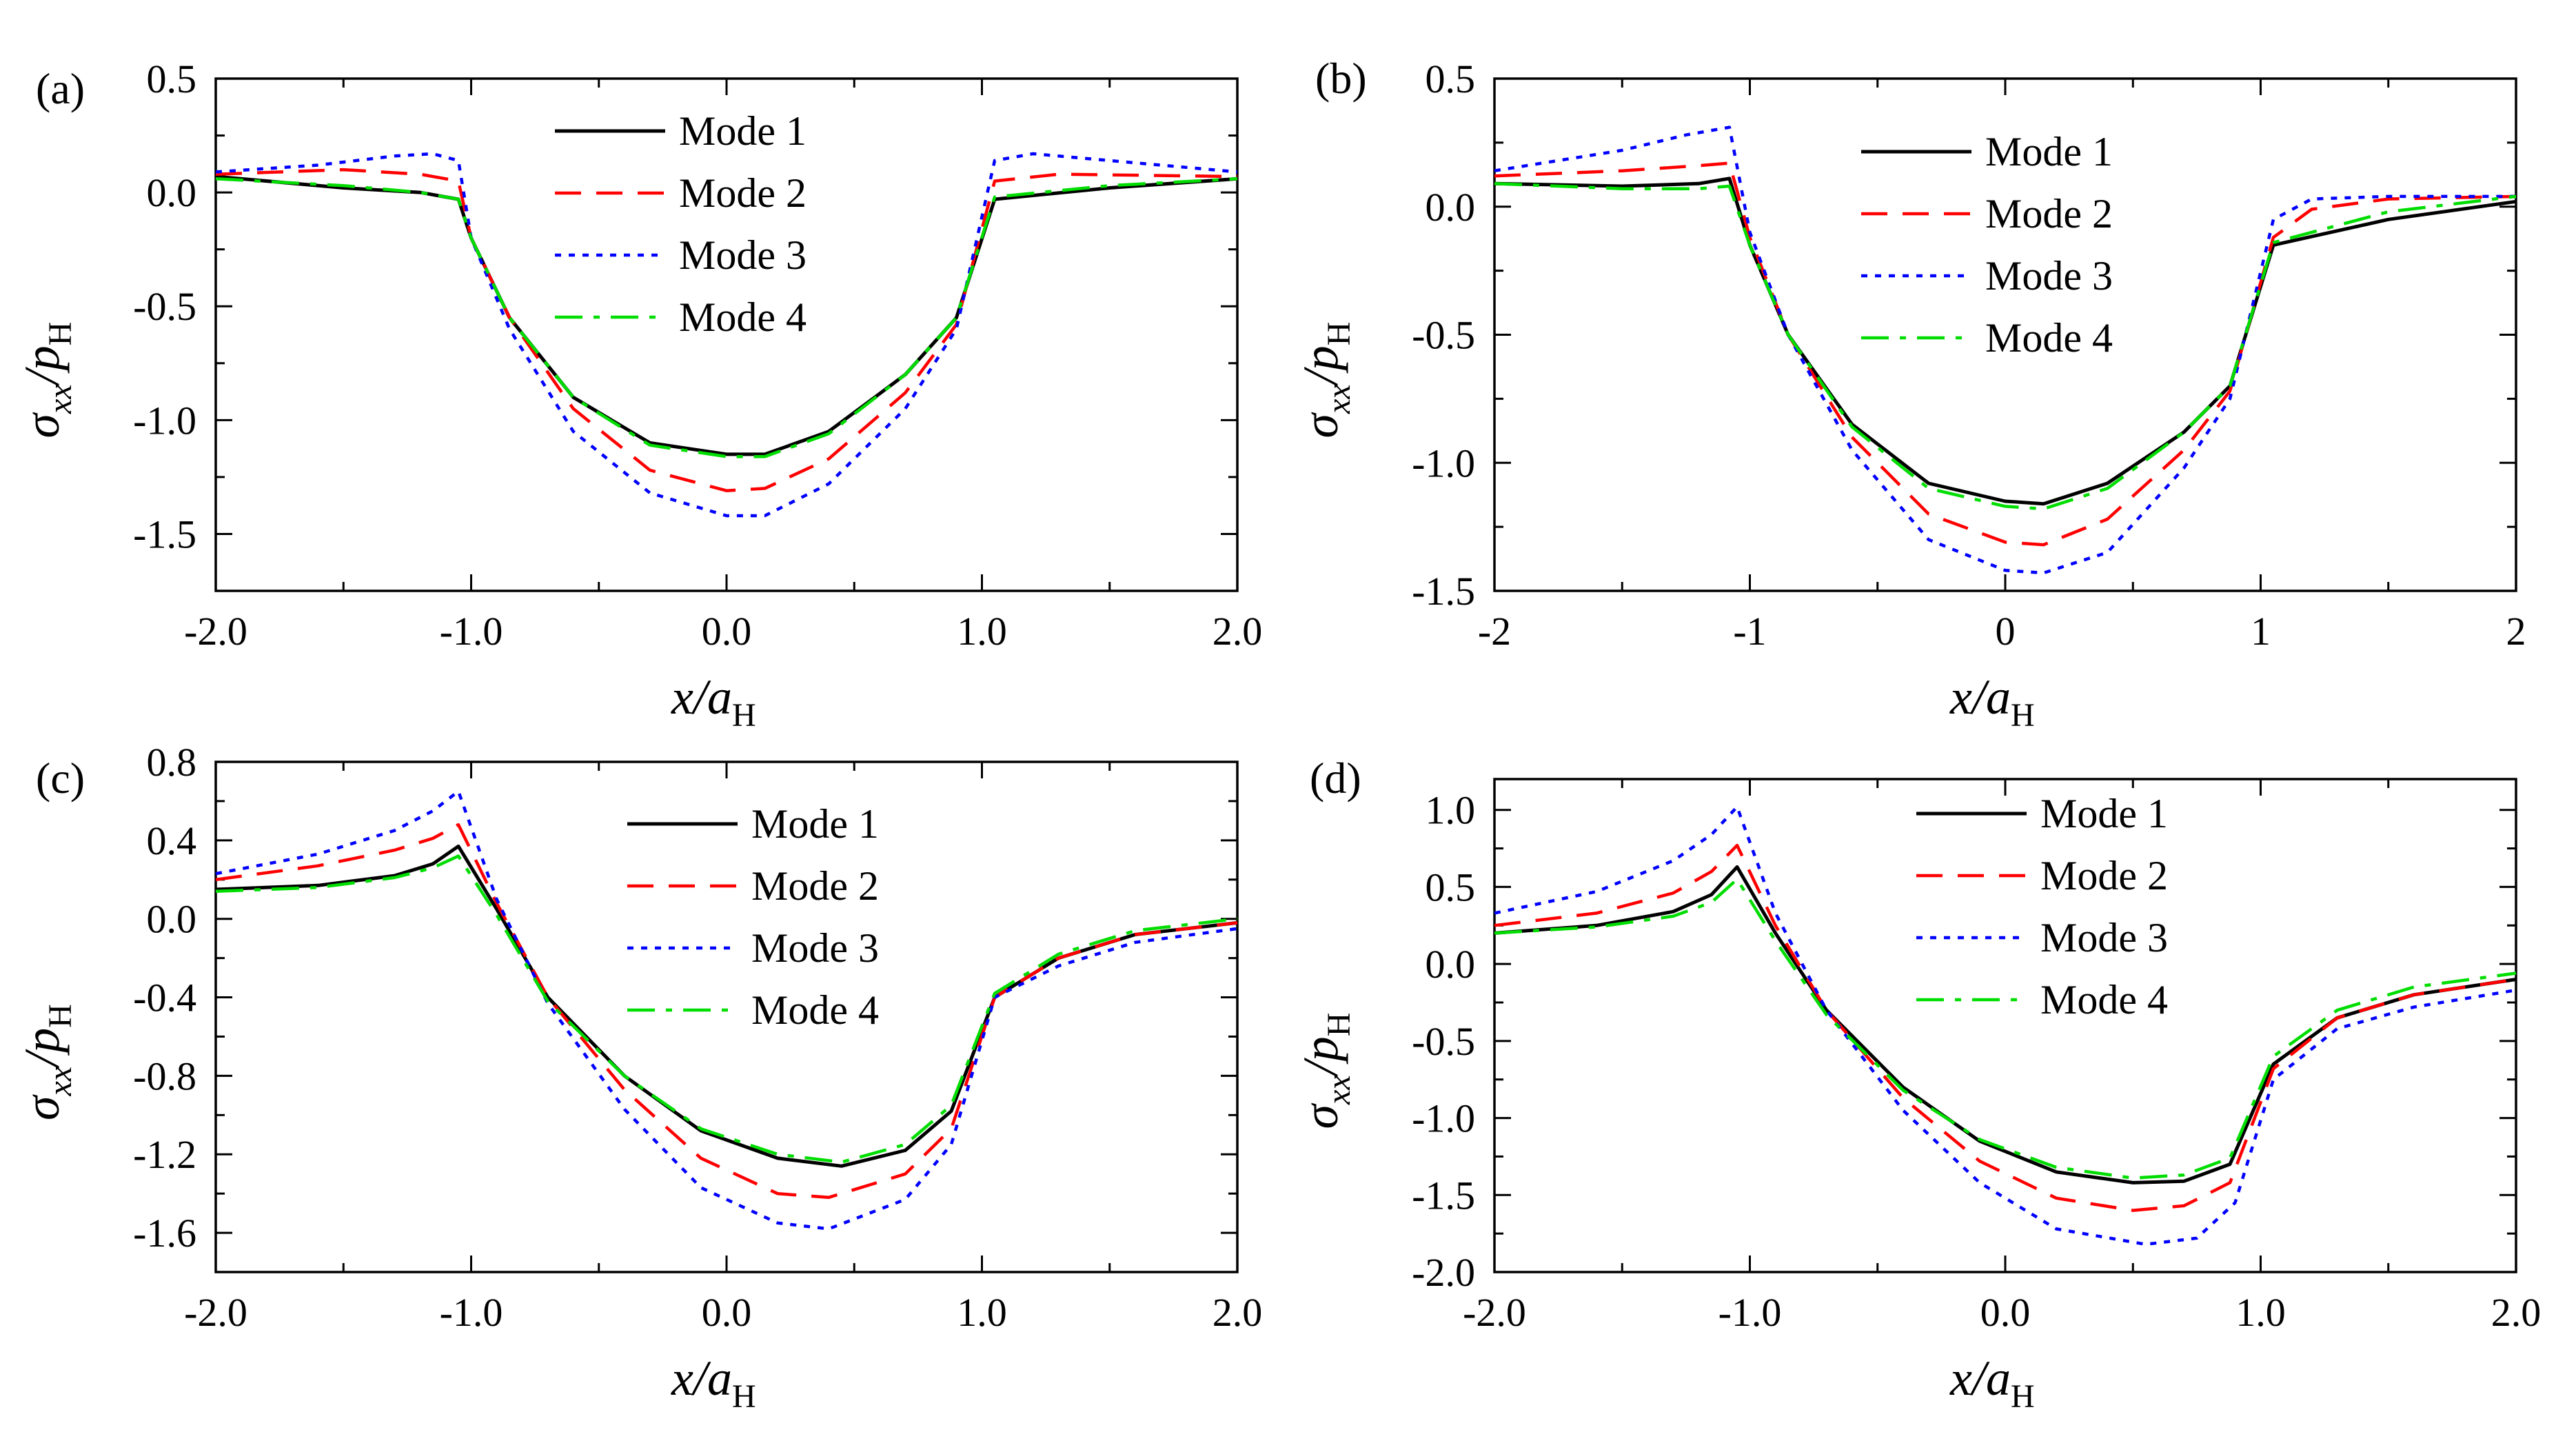 This screenshot has height=1452, width=2576. What do you see at coordinates (2261, 631) in the screenshot?
I see `x-tick-label: 1` at bounding box center [2261, 631].